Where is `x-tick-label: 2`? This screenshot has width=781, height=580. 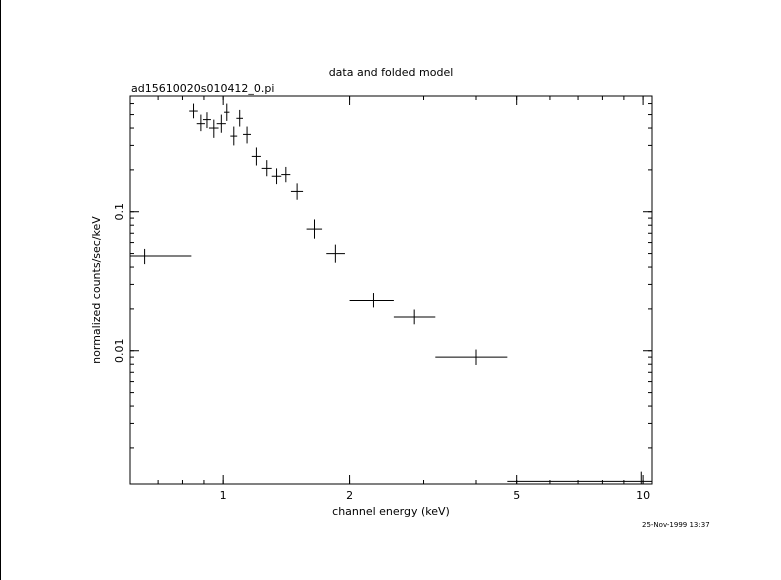 x-tick-label: 2 is located at coordinates (349, 495).